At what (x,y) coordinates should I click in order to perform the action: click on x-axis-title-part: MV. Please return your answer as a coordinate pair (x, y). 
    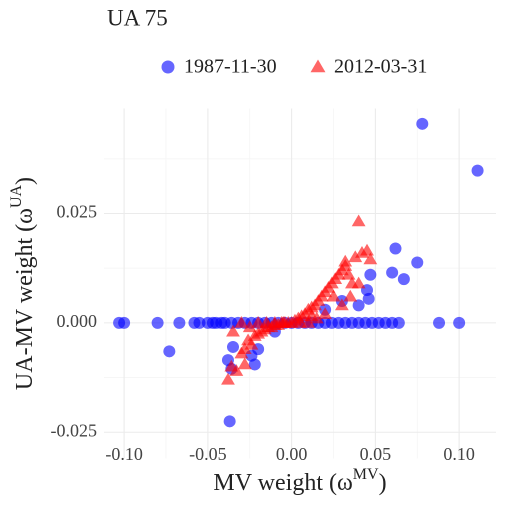
    Looking at the image, I should click on (366, 474).